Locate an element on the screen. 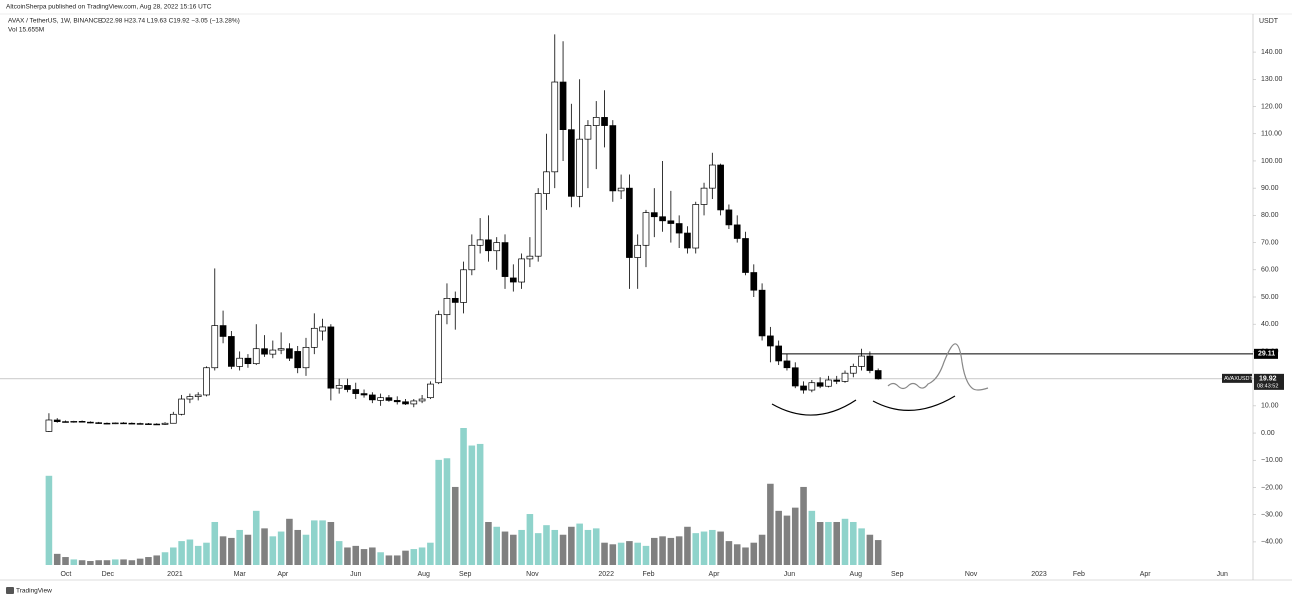 Image resolution: width=1292 pixels, height=600 pixels. last-price-badge is located at coordinates (1269, 381).